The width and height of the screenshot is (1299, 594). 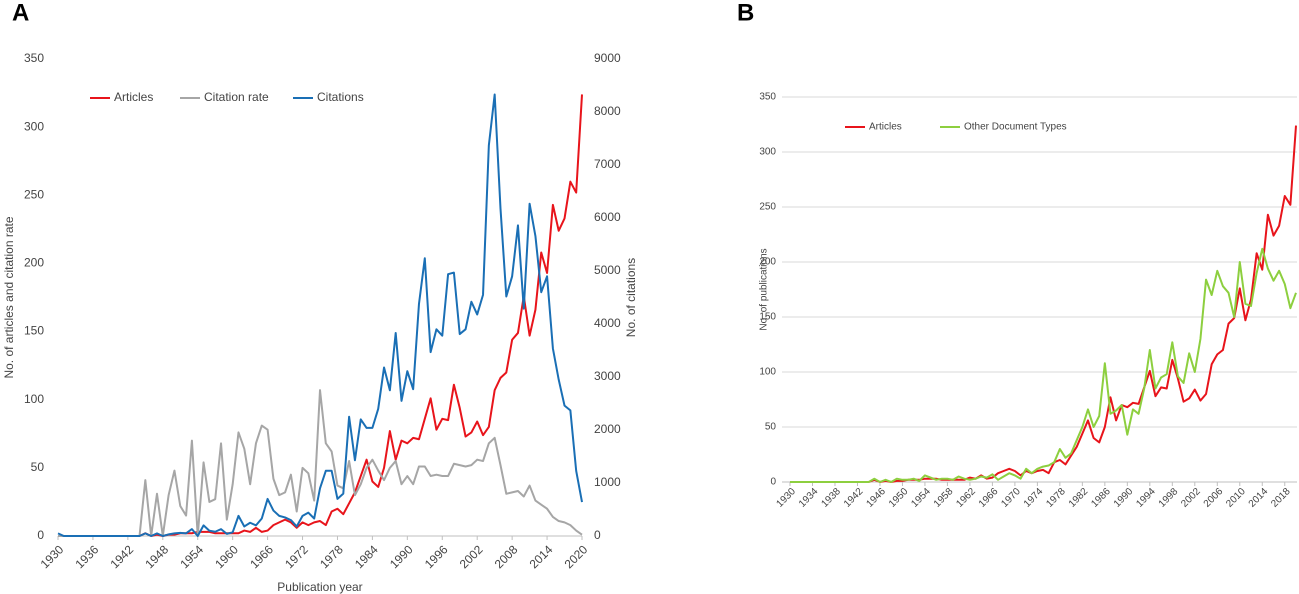 What do you see at coordinates (1281, 498) in the screenshot?
I see `x-tick-label: 2018` at bounding box center [1281, 498].